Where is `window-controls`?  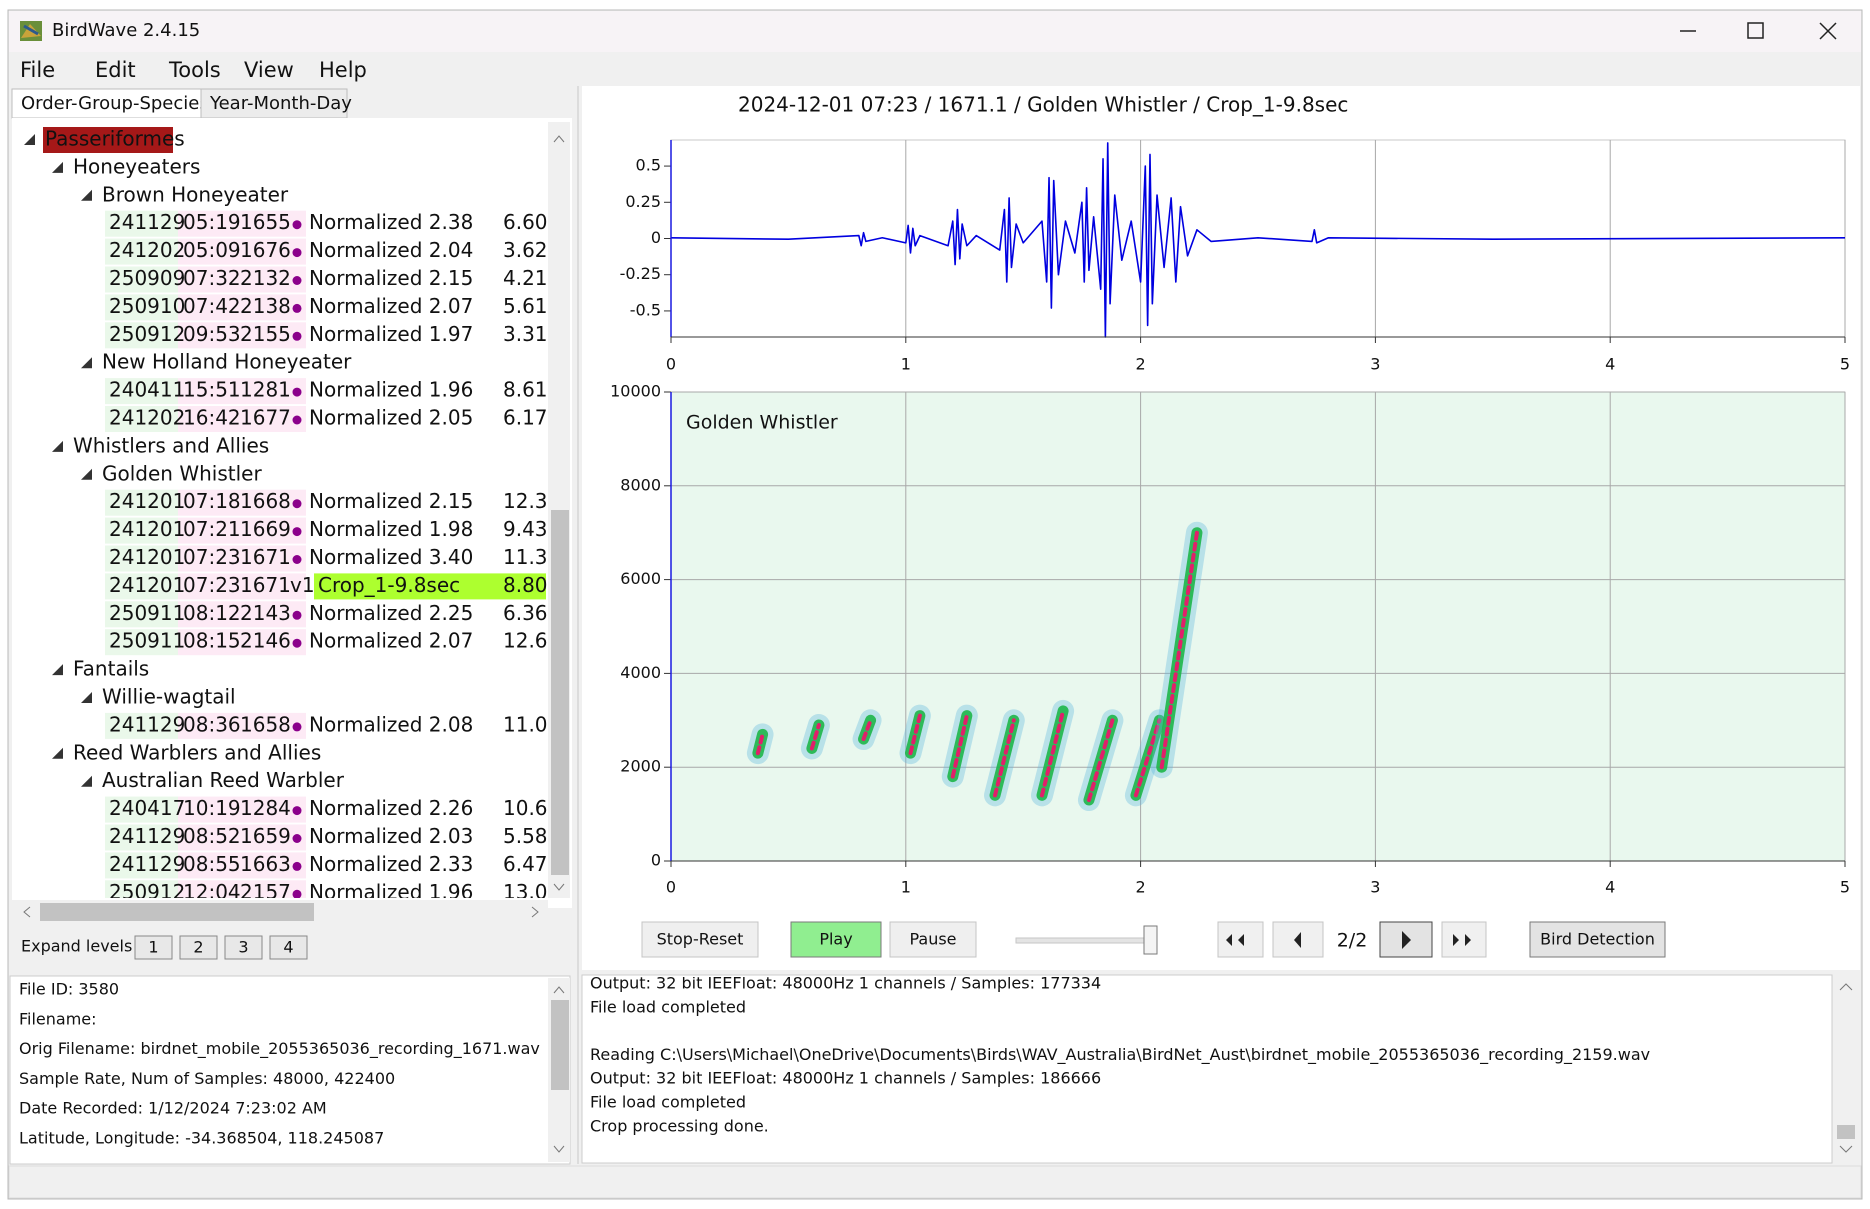 window-controls is located at coordinates (1758, 31).